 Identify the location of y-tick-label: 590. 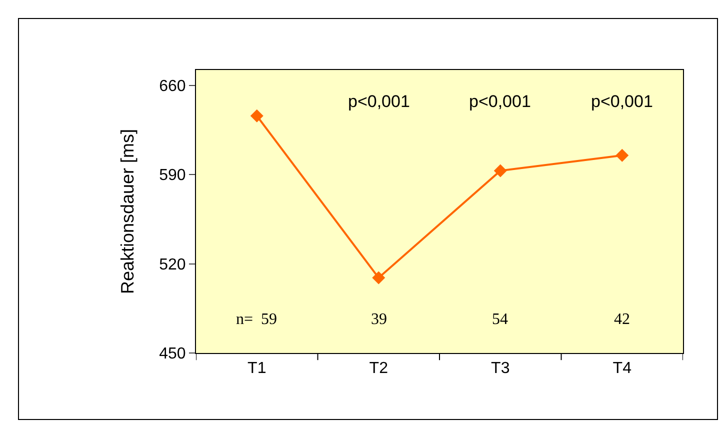
(172, 175).